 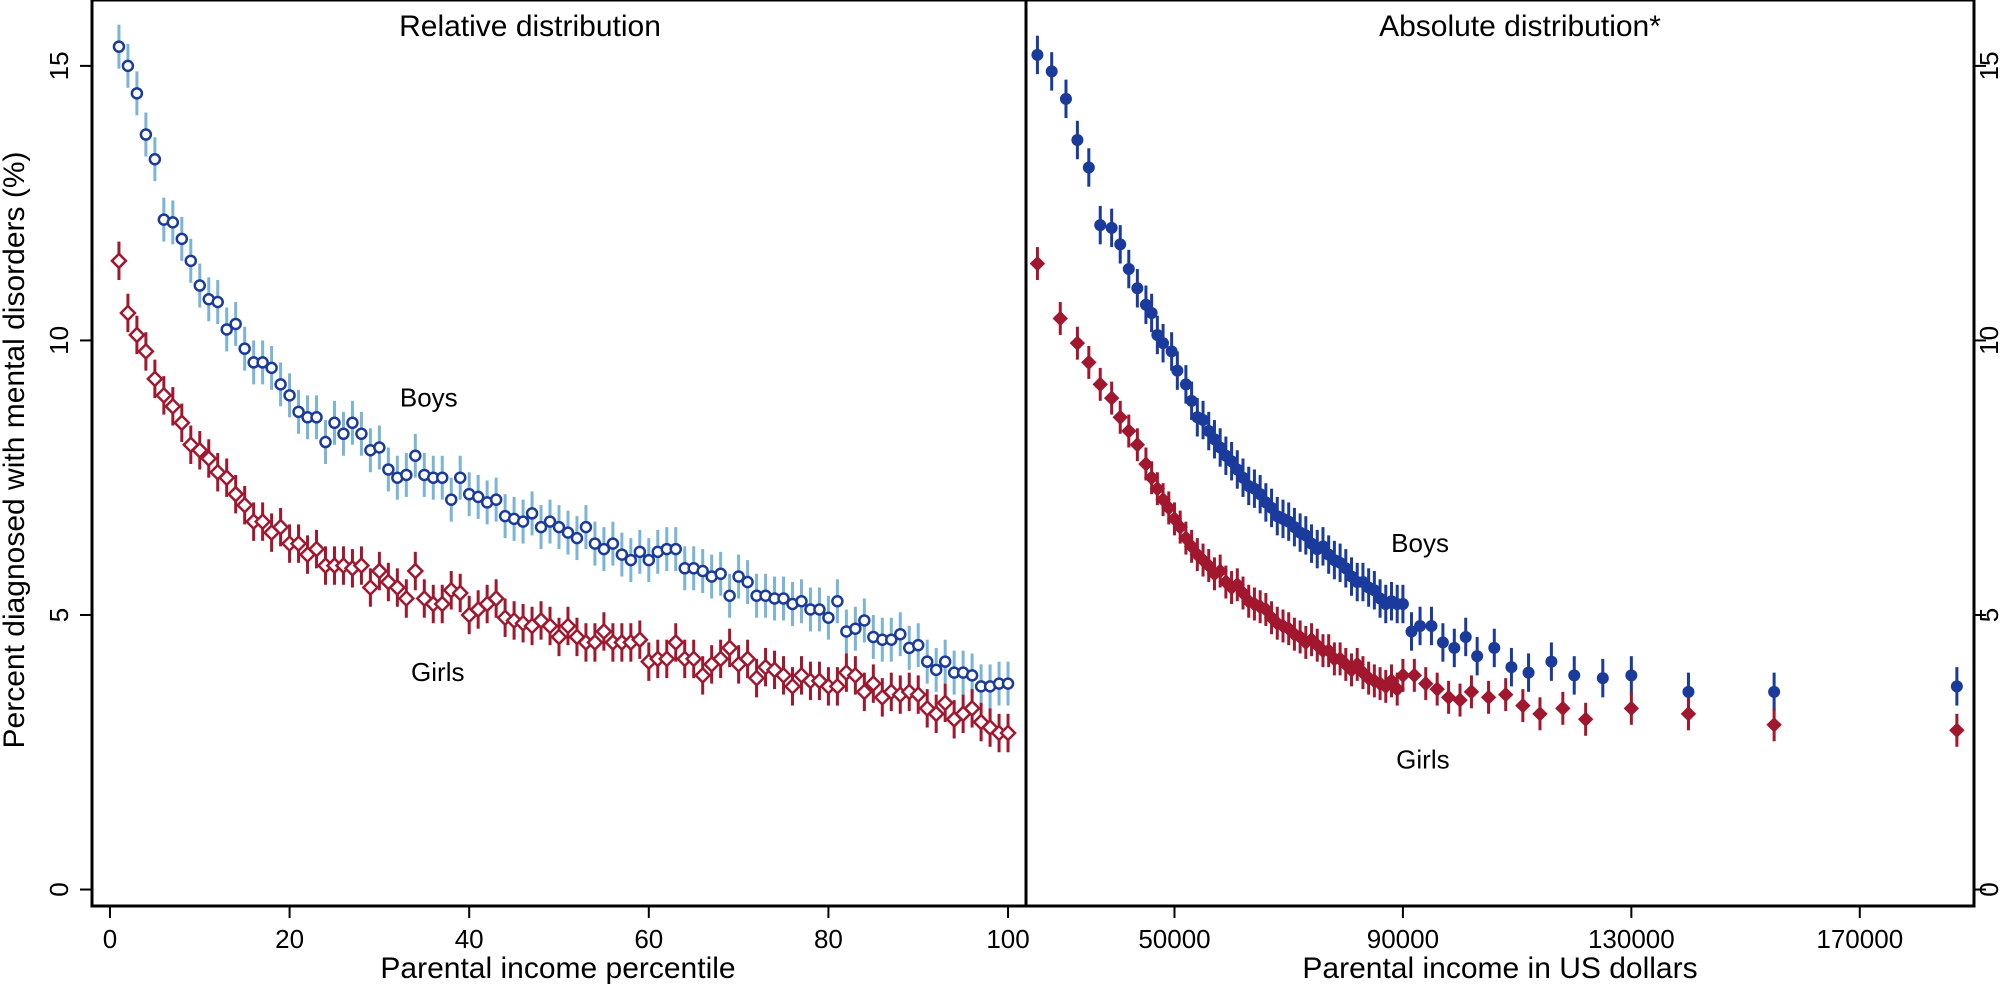 What do you see at coordinates (1987, 474) in the screenshot?
I see `panel-absolute-y-axis: 0 5 10 15` at bounding box center [1987, 474].